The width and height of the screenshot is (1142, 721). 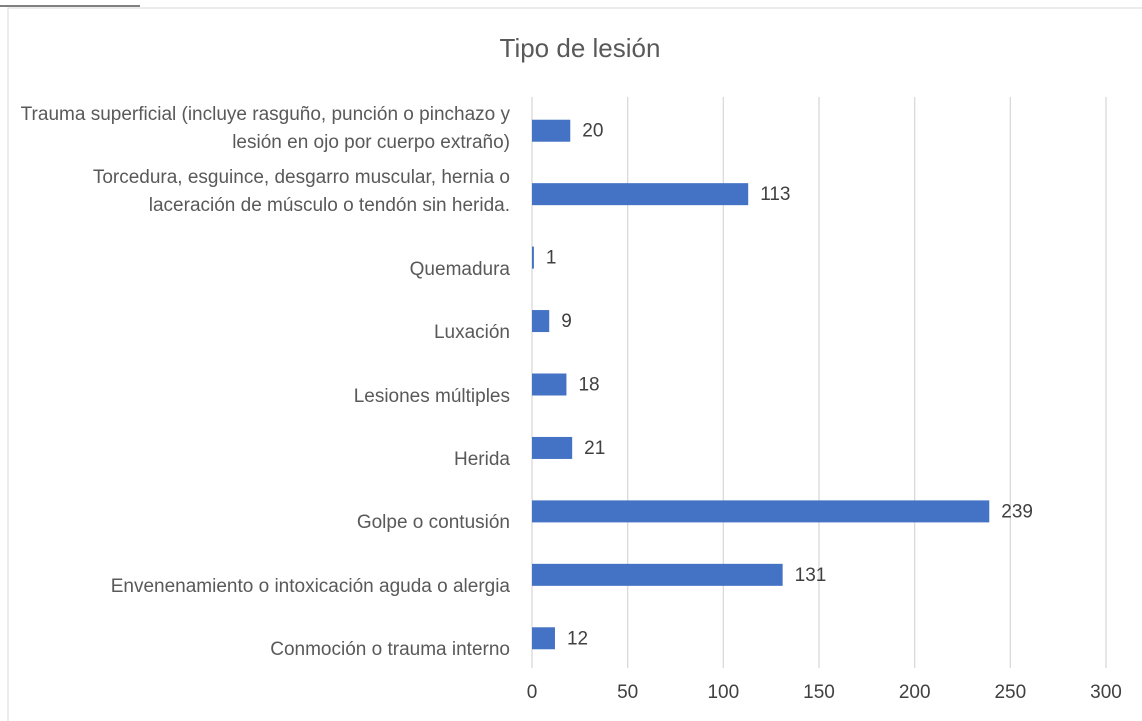 What do you see at coordinates (390, 650) in the screenshot?
I see `y-tick-label: Conmoción o trauma interno` at bounding box center [390, 650].